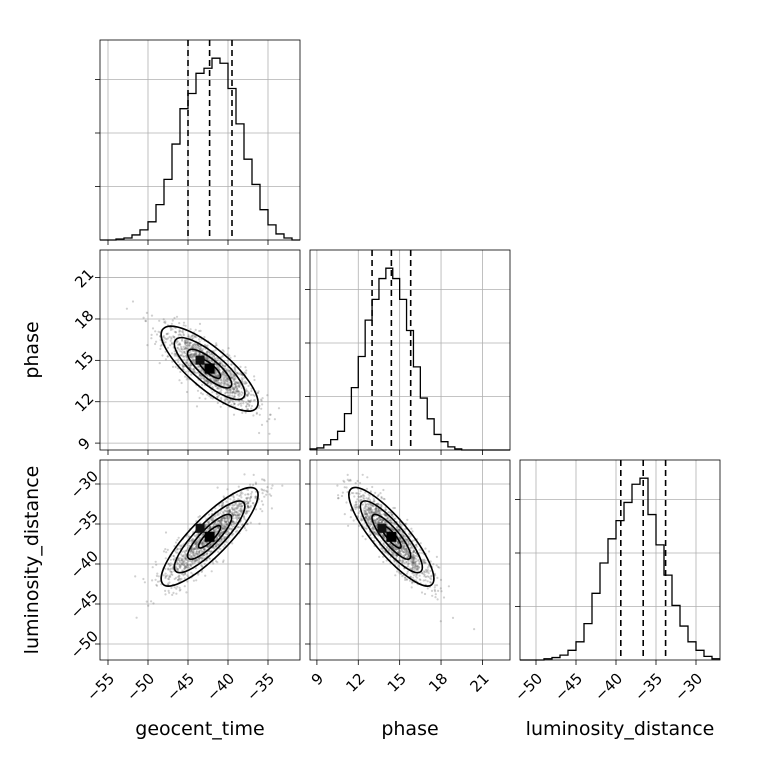  What do you see at coordinates (620, 560) in the screenshot?
I see `hist-frame-luminosity_distance` at bounding box center [620, 560].